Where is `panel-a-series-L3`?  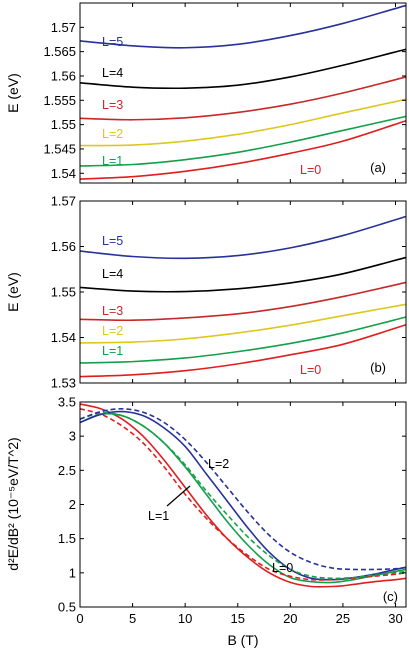 panel-a-series-L3 is located at coordinates (243, 98).